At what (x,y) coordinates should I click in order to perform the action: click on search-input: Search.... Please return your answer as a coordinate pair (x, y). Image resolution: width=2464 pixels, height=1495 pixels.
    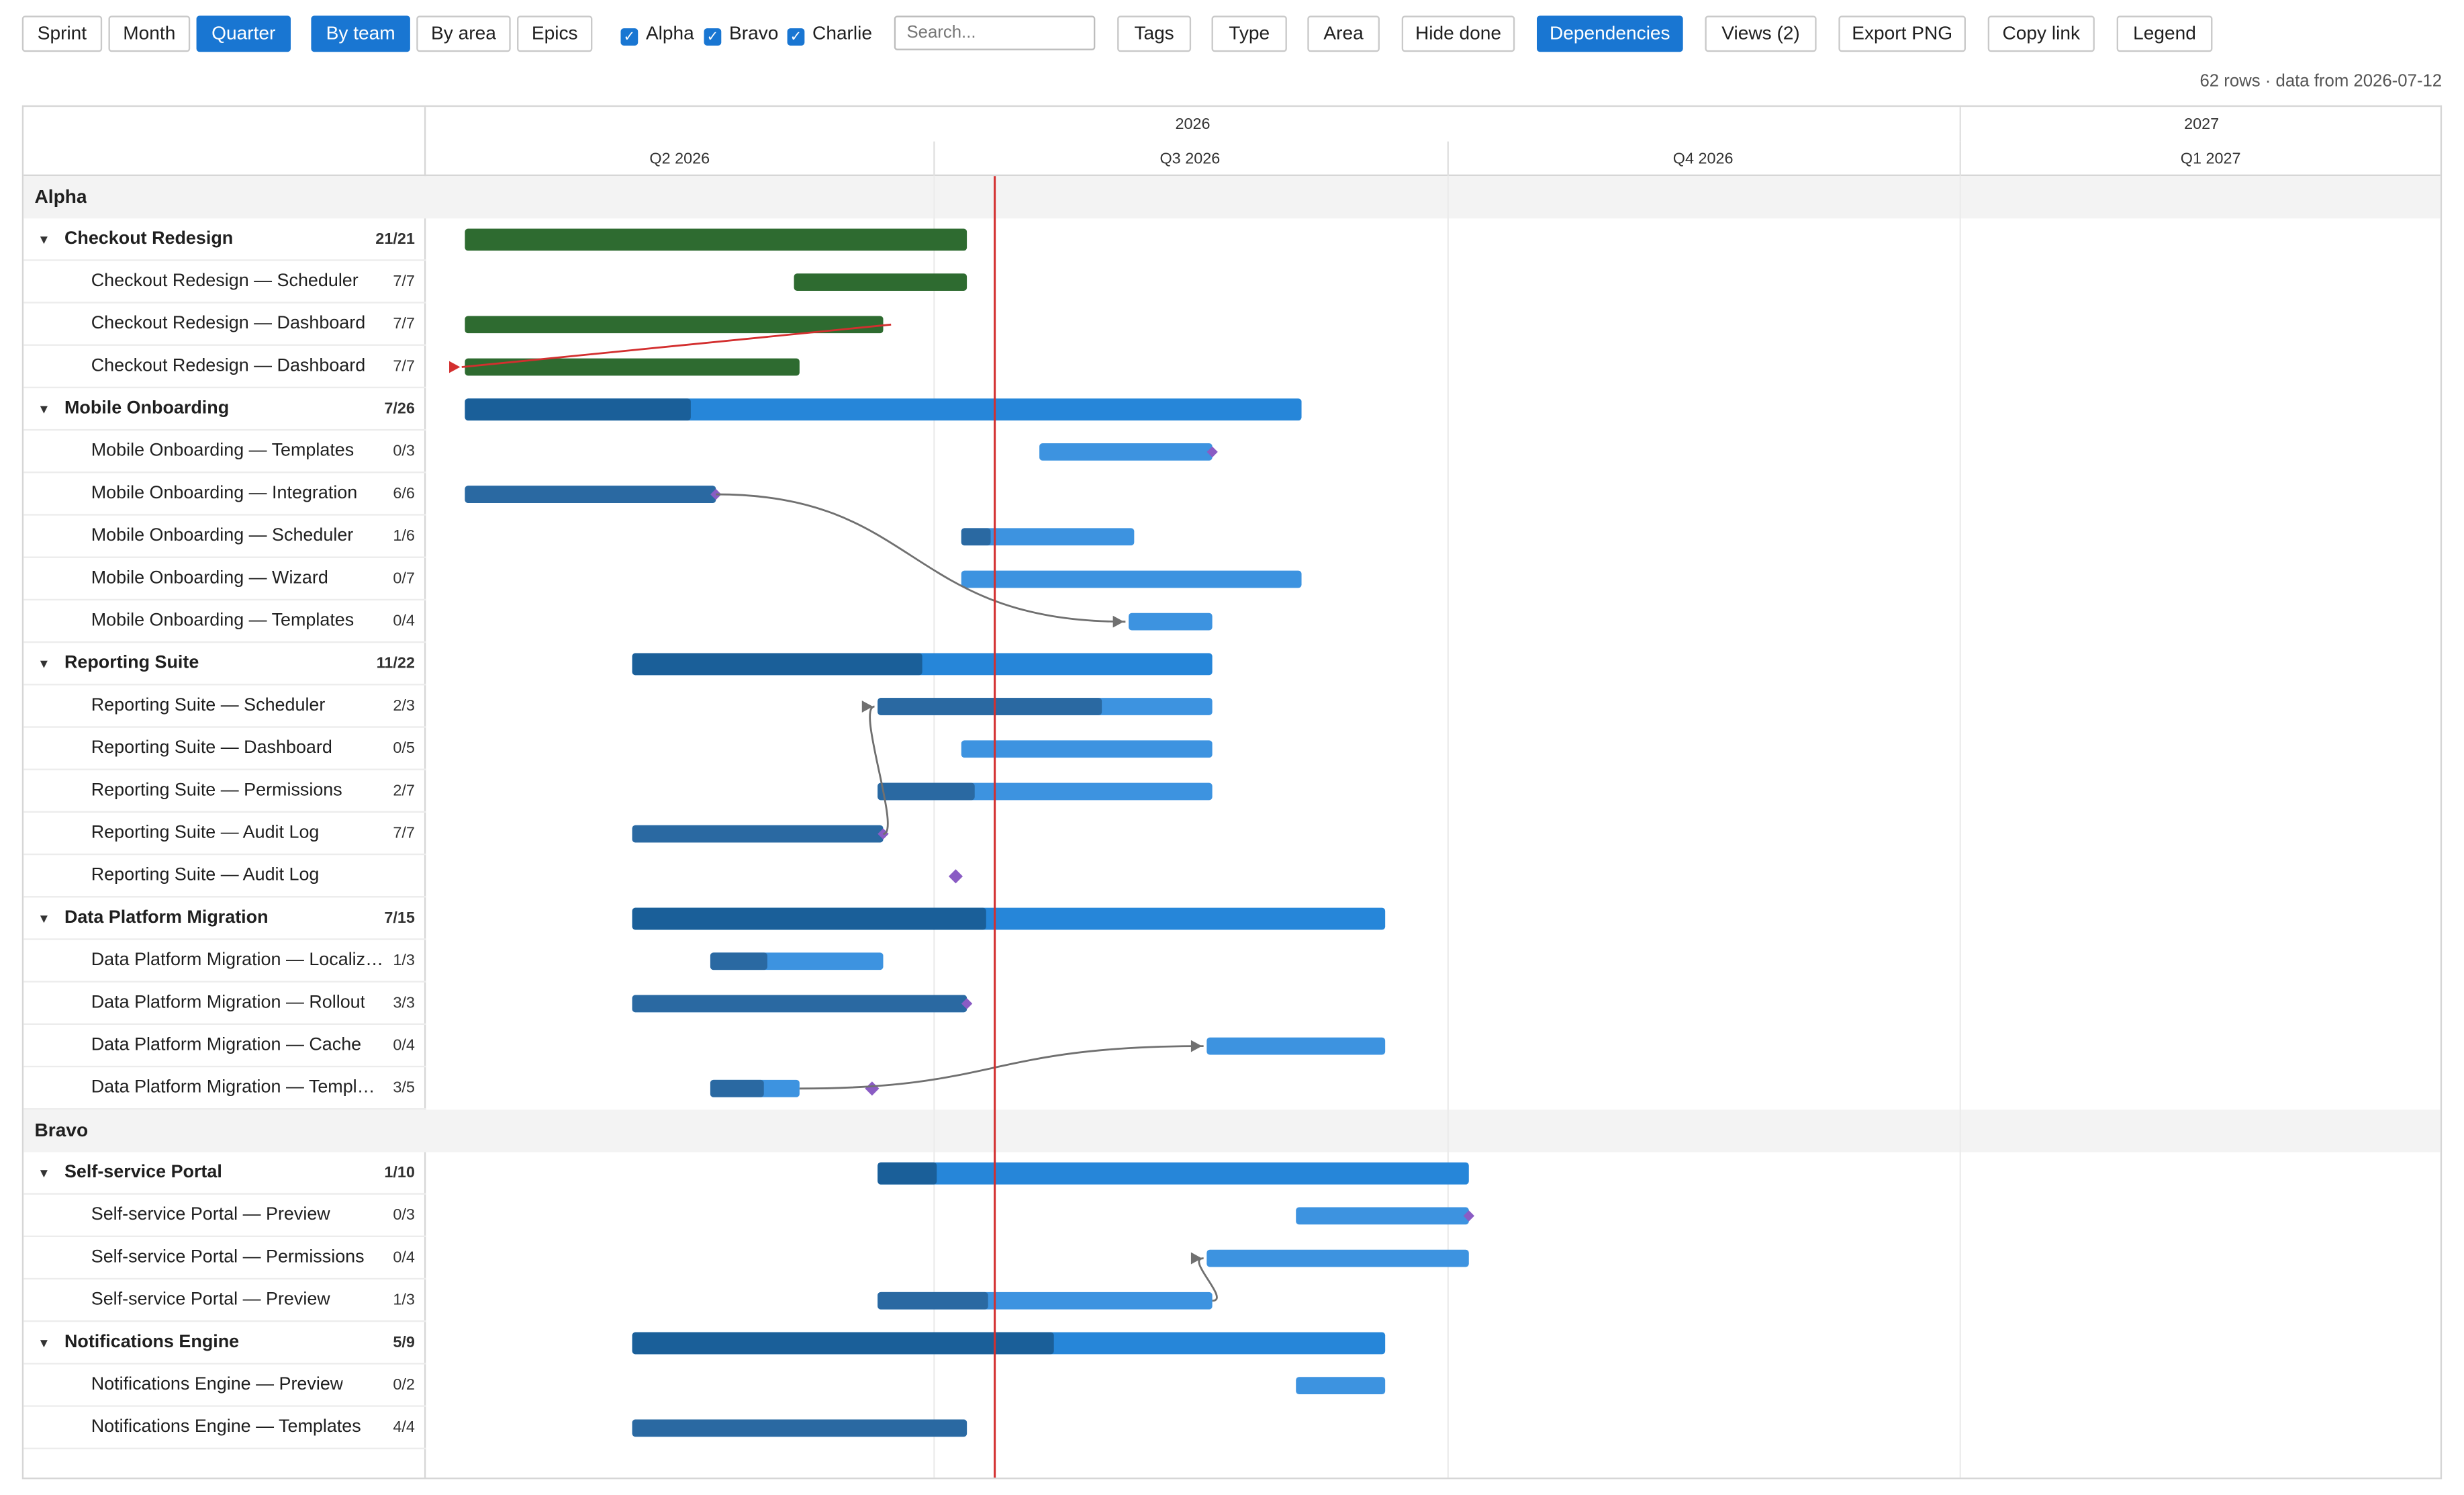
    Looking at the image, I should click on (995, 32).